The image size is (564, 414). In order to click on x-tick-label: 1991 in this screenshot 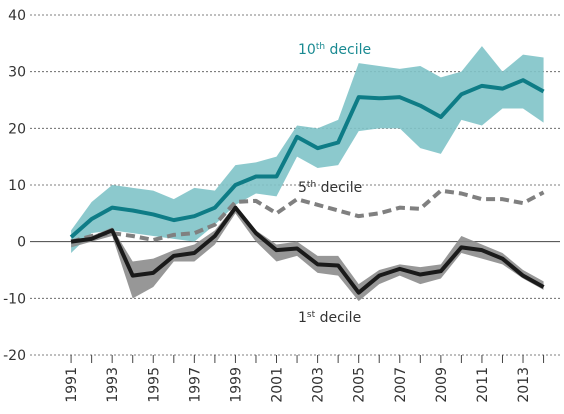, I will do `click(72, 385)`.